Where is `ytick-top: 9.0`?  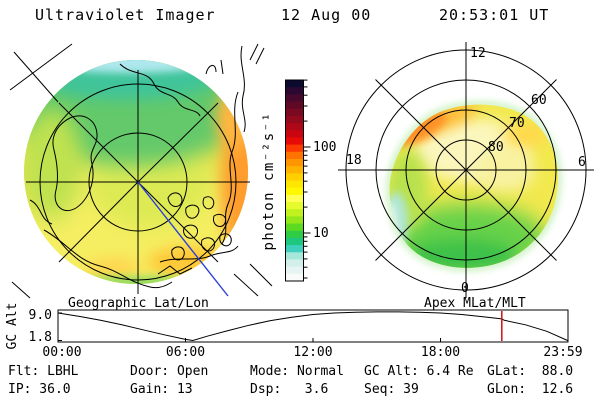
ytick-top: 9.0 is located at coordinates (40, 315).